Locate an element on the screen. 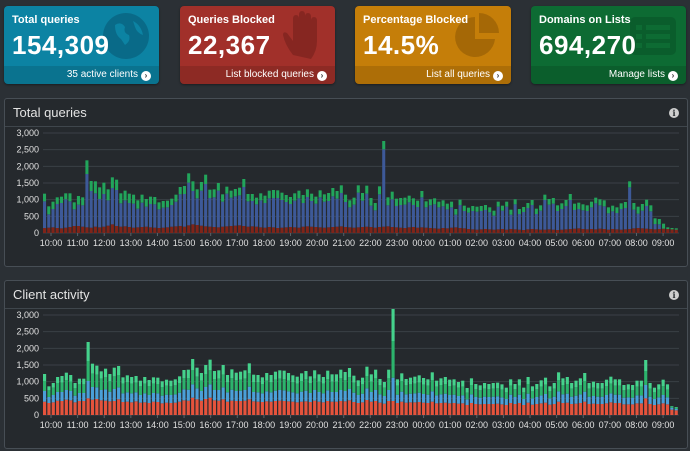  card-value: 154,309 is located at coordinates (61, 45).